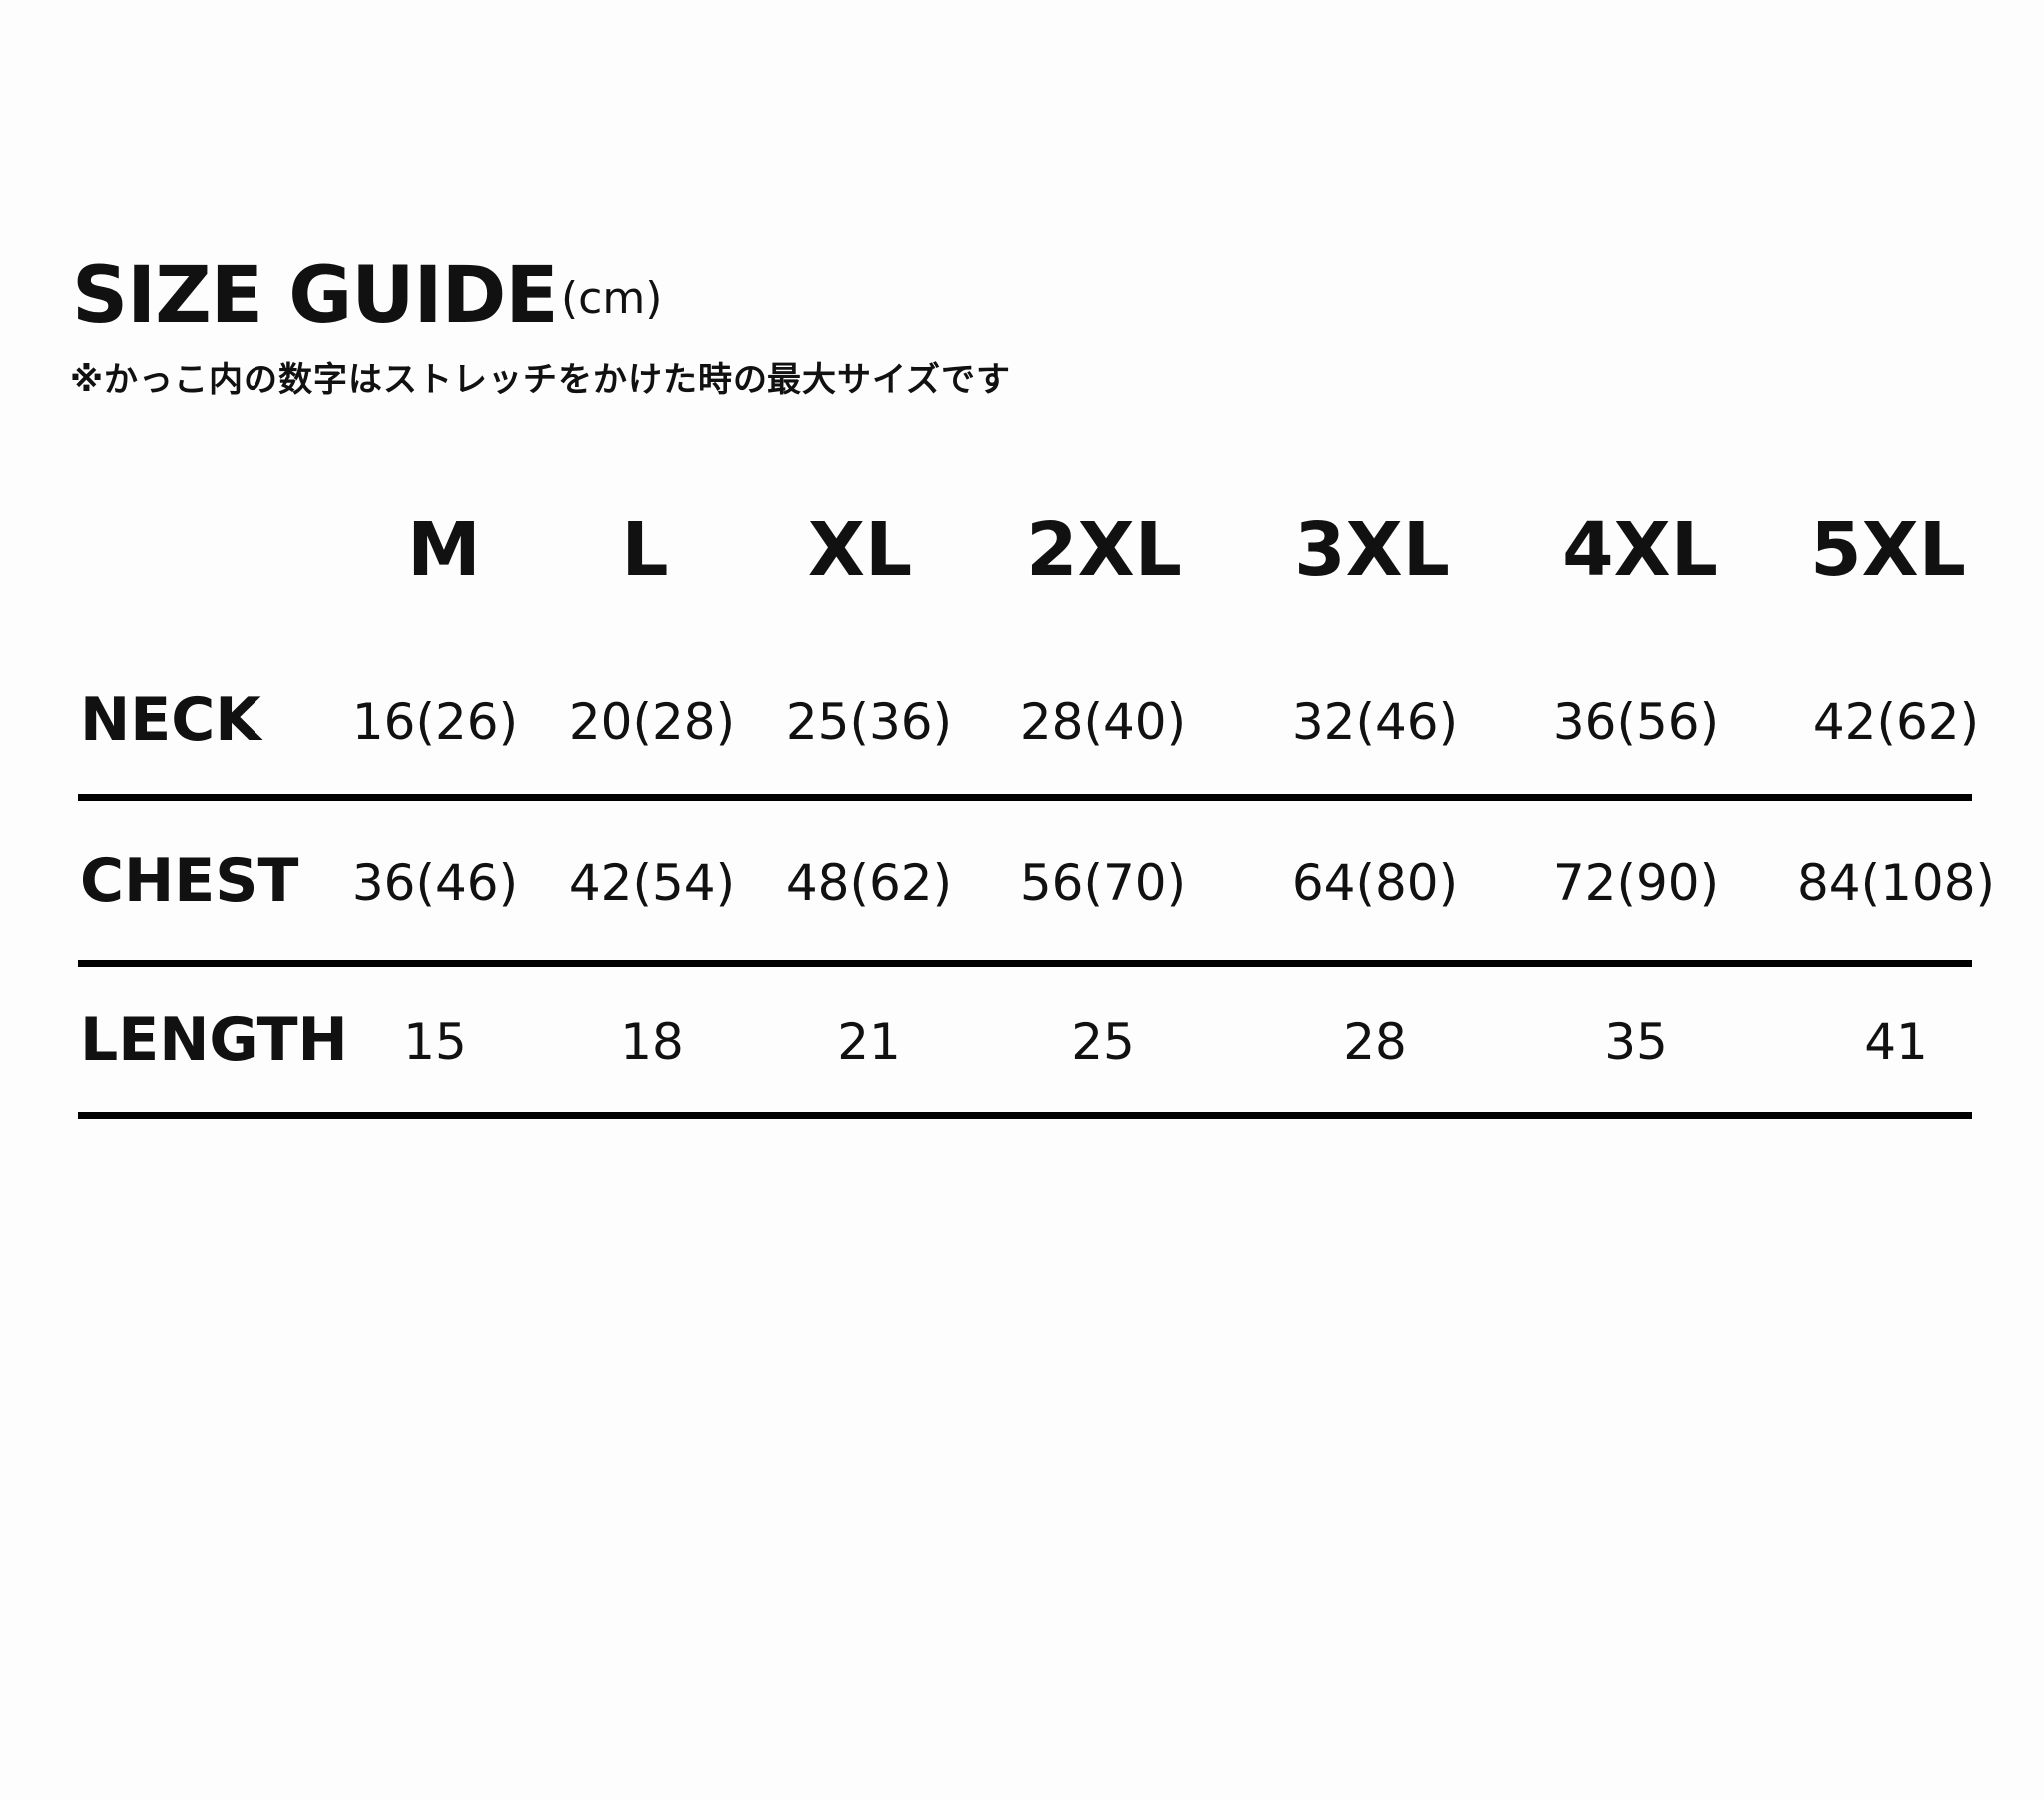 The width and height of the screenshot is (2044, 1800). Describe the element at coordinates (170, 720) in the screenshot. I see `row-label-neck: NECK` at that location.